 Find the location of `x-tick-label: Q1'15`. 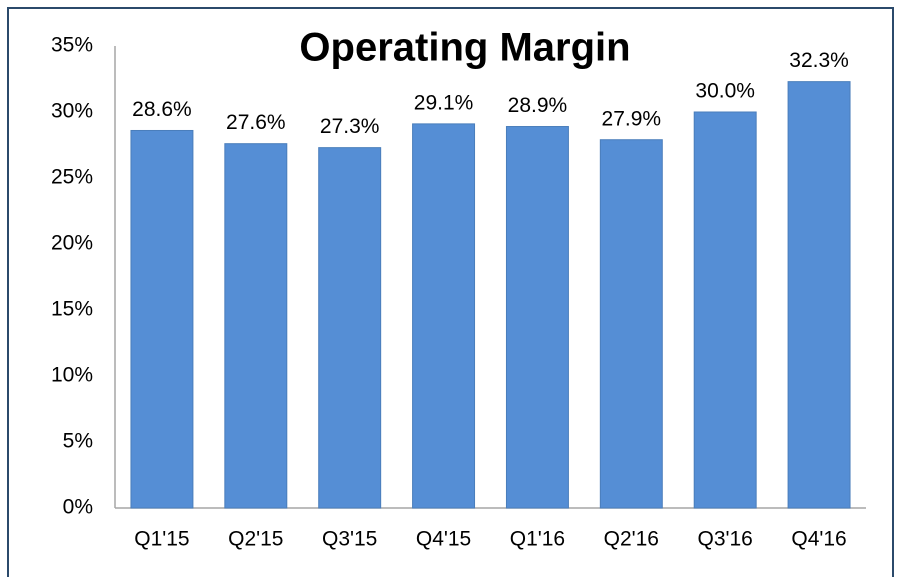

x-tick-label: Q1'15 is located at coordinates (161, 539).